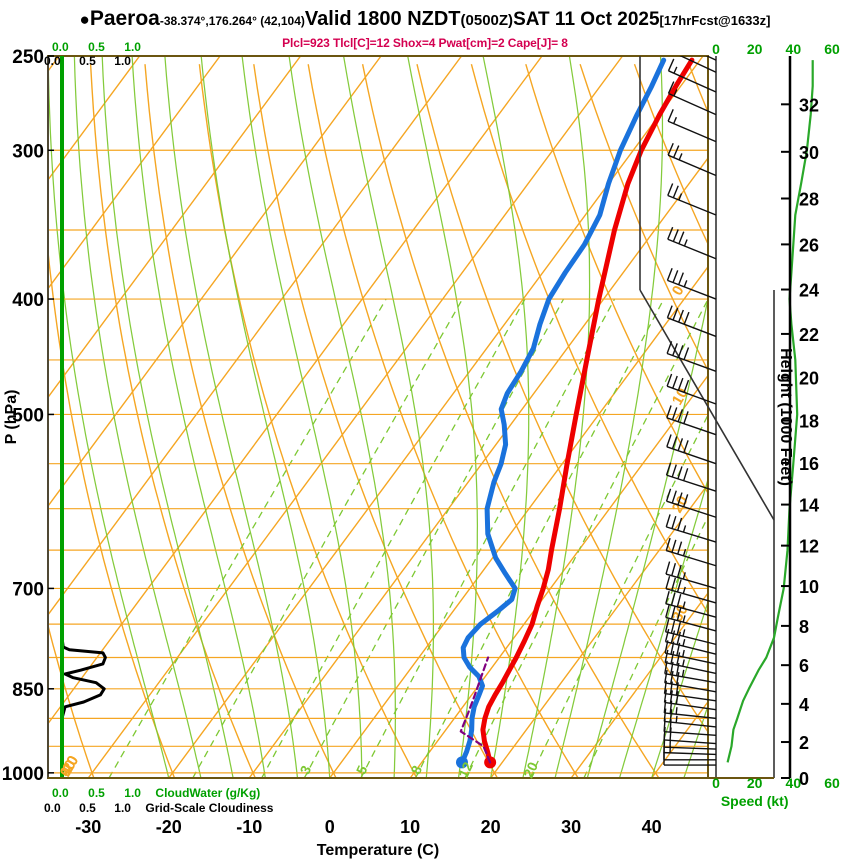 Image resolution: width=850 pixels, height=860 pixels. Describe the element at coordinates (809, 245) in the screenshot. I see `height-tick-26: 26` at that location.